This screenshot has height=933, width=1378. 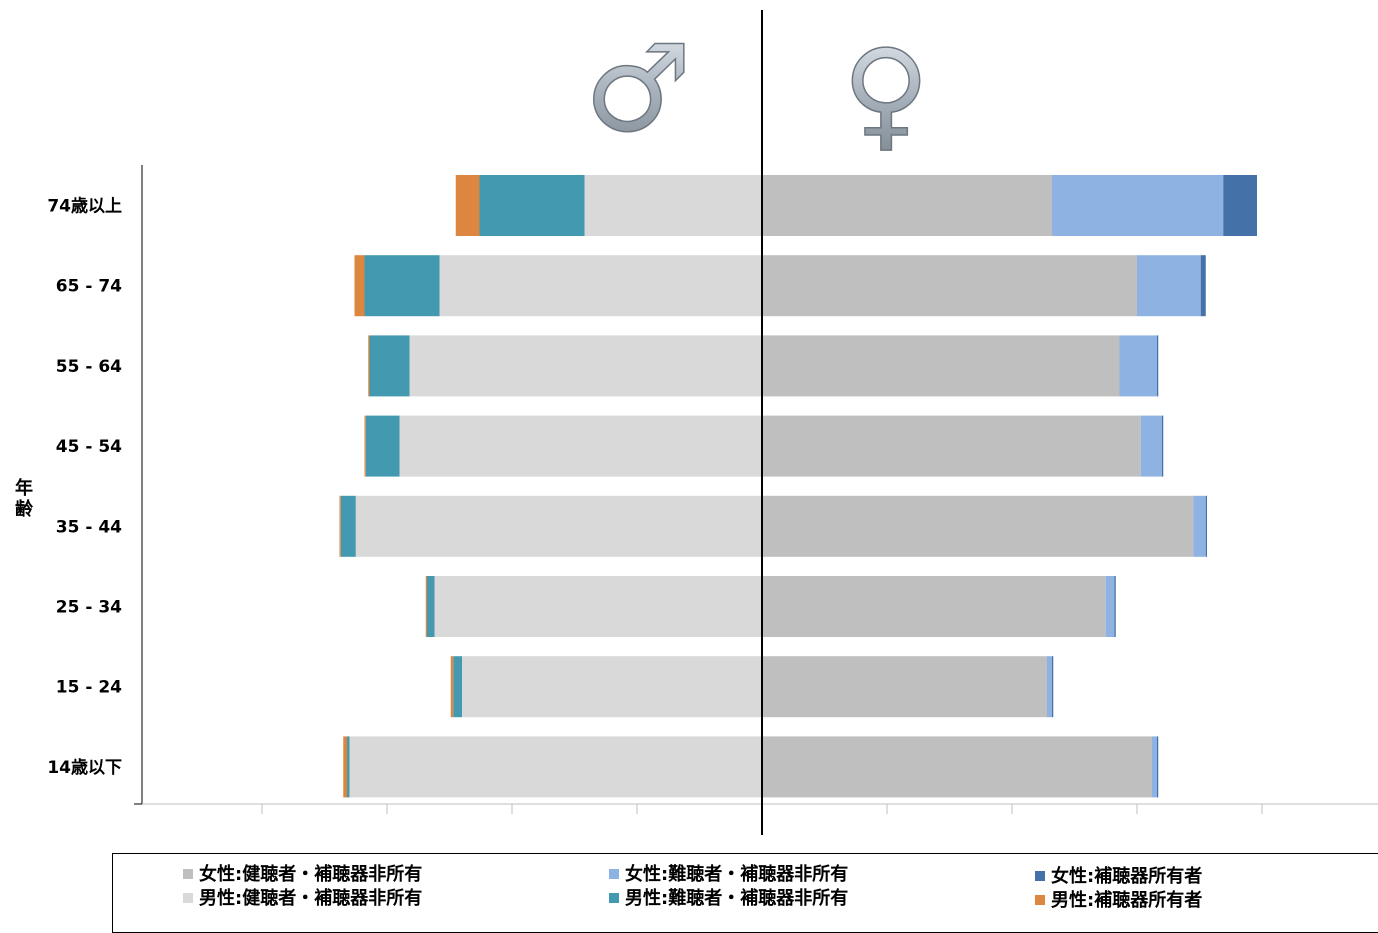 I want to click on legend-item-female-hearing-loss: 女性:難聴者・補聴器非所有, so click(x=728, y=875).